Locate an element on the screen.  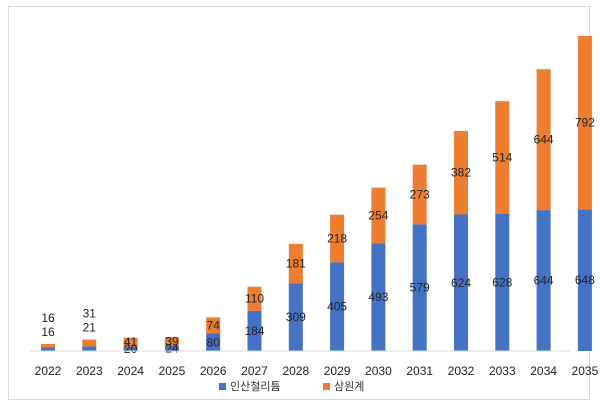
data-label-ncm-2026: 74 is located at coordinates (214, 325).